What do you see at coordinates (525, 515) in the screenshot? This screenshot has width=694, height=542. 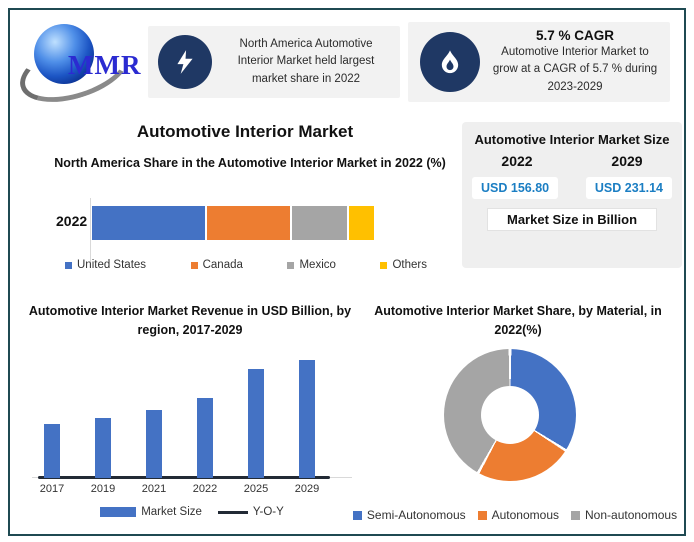 I see `material-autonomous-label: Autonomous` at bounding box center [525, 515].